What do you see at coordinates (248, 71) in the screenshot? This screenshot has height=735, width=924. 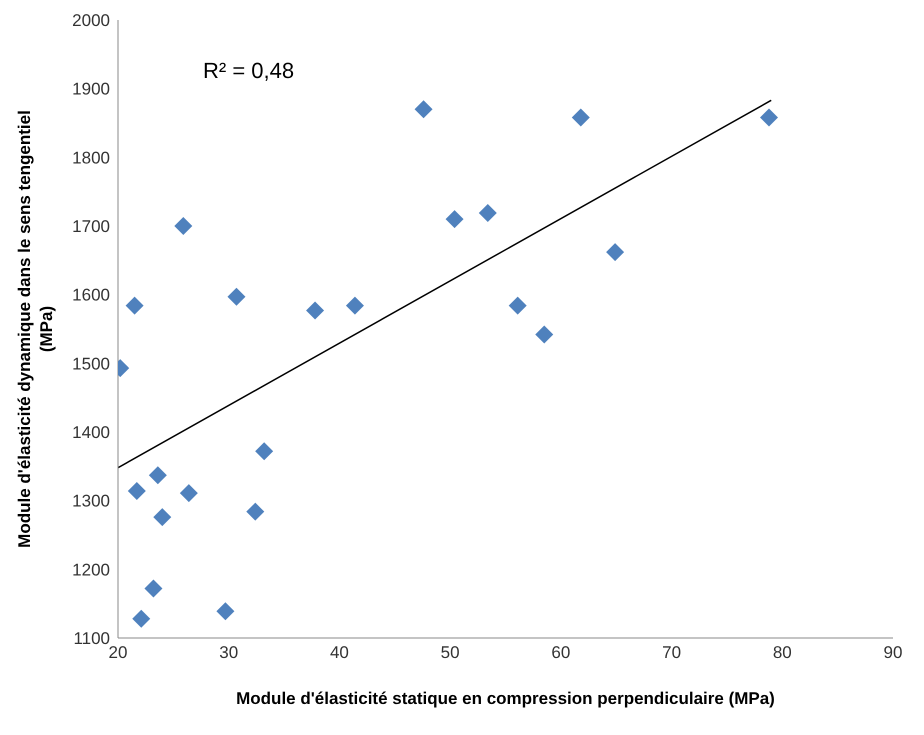 I see `annotation: R² = 0,48` at bounding box center [248, 71].